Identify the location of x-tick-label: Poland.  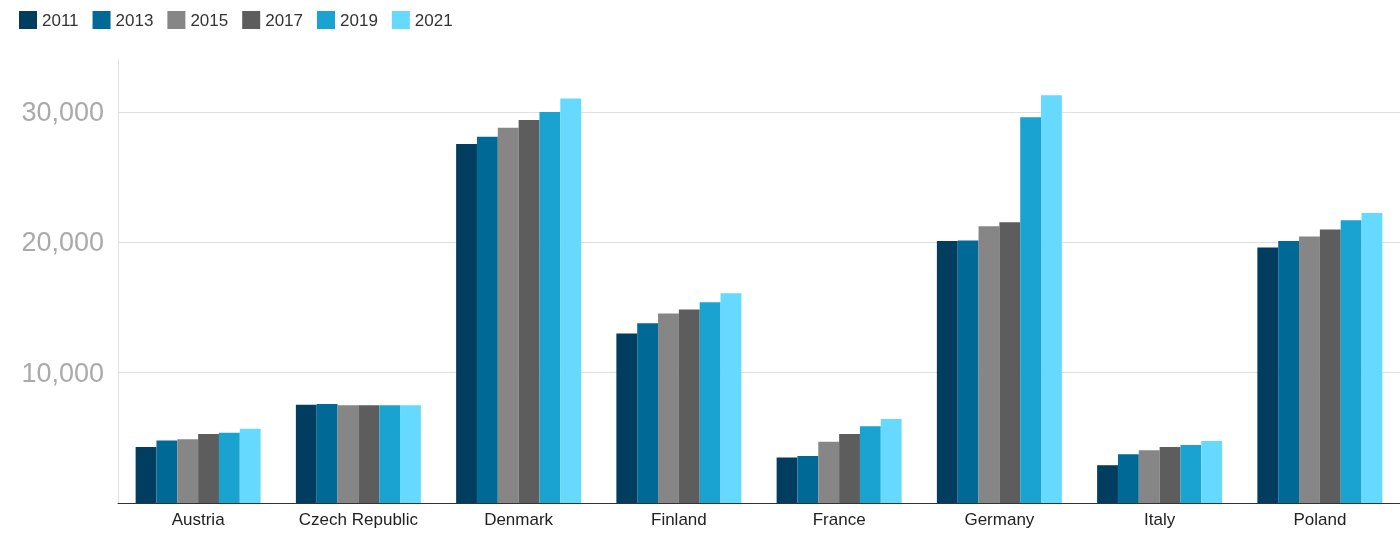
(1320, 519).